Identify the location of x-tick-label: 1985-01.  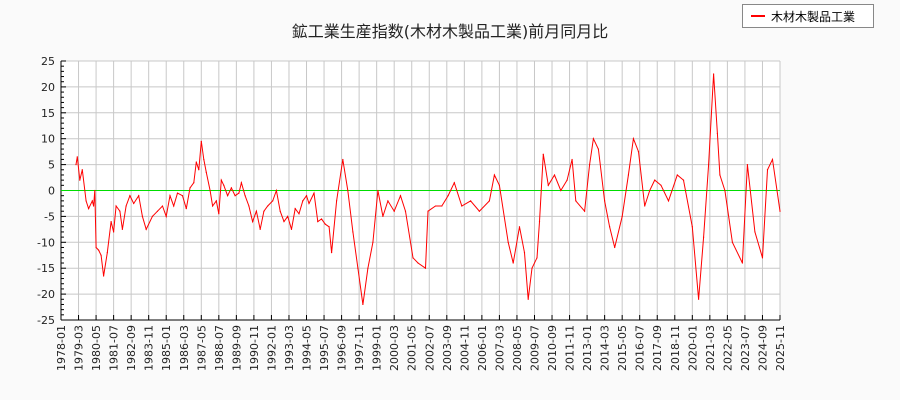
(166, 348).